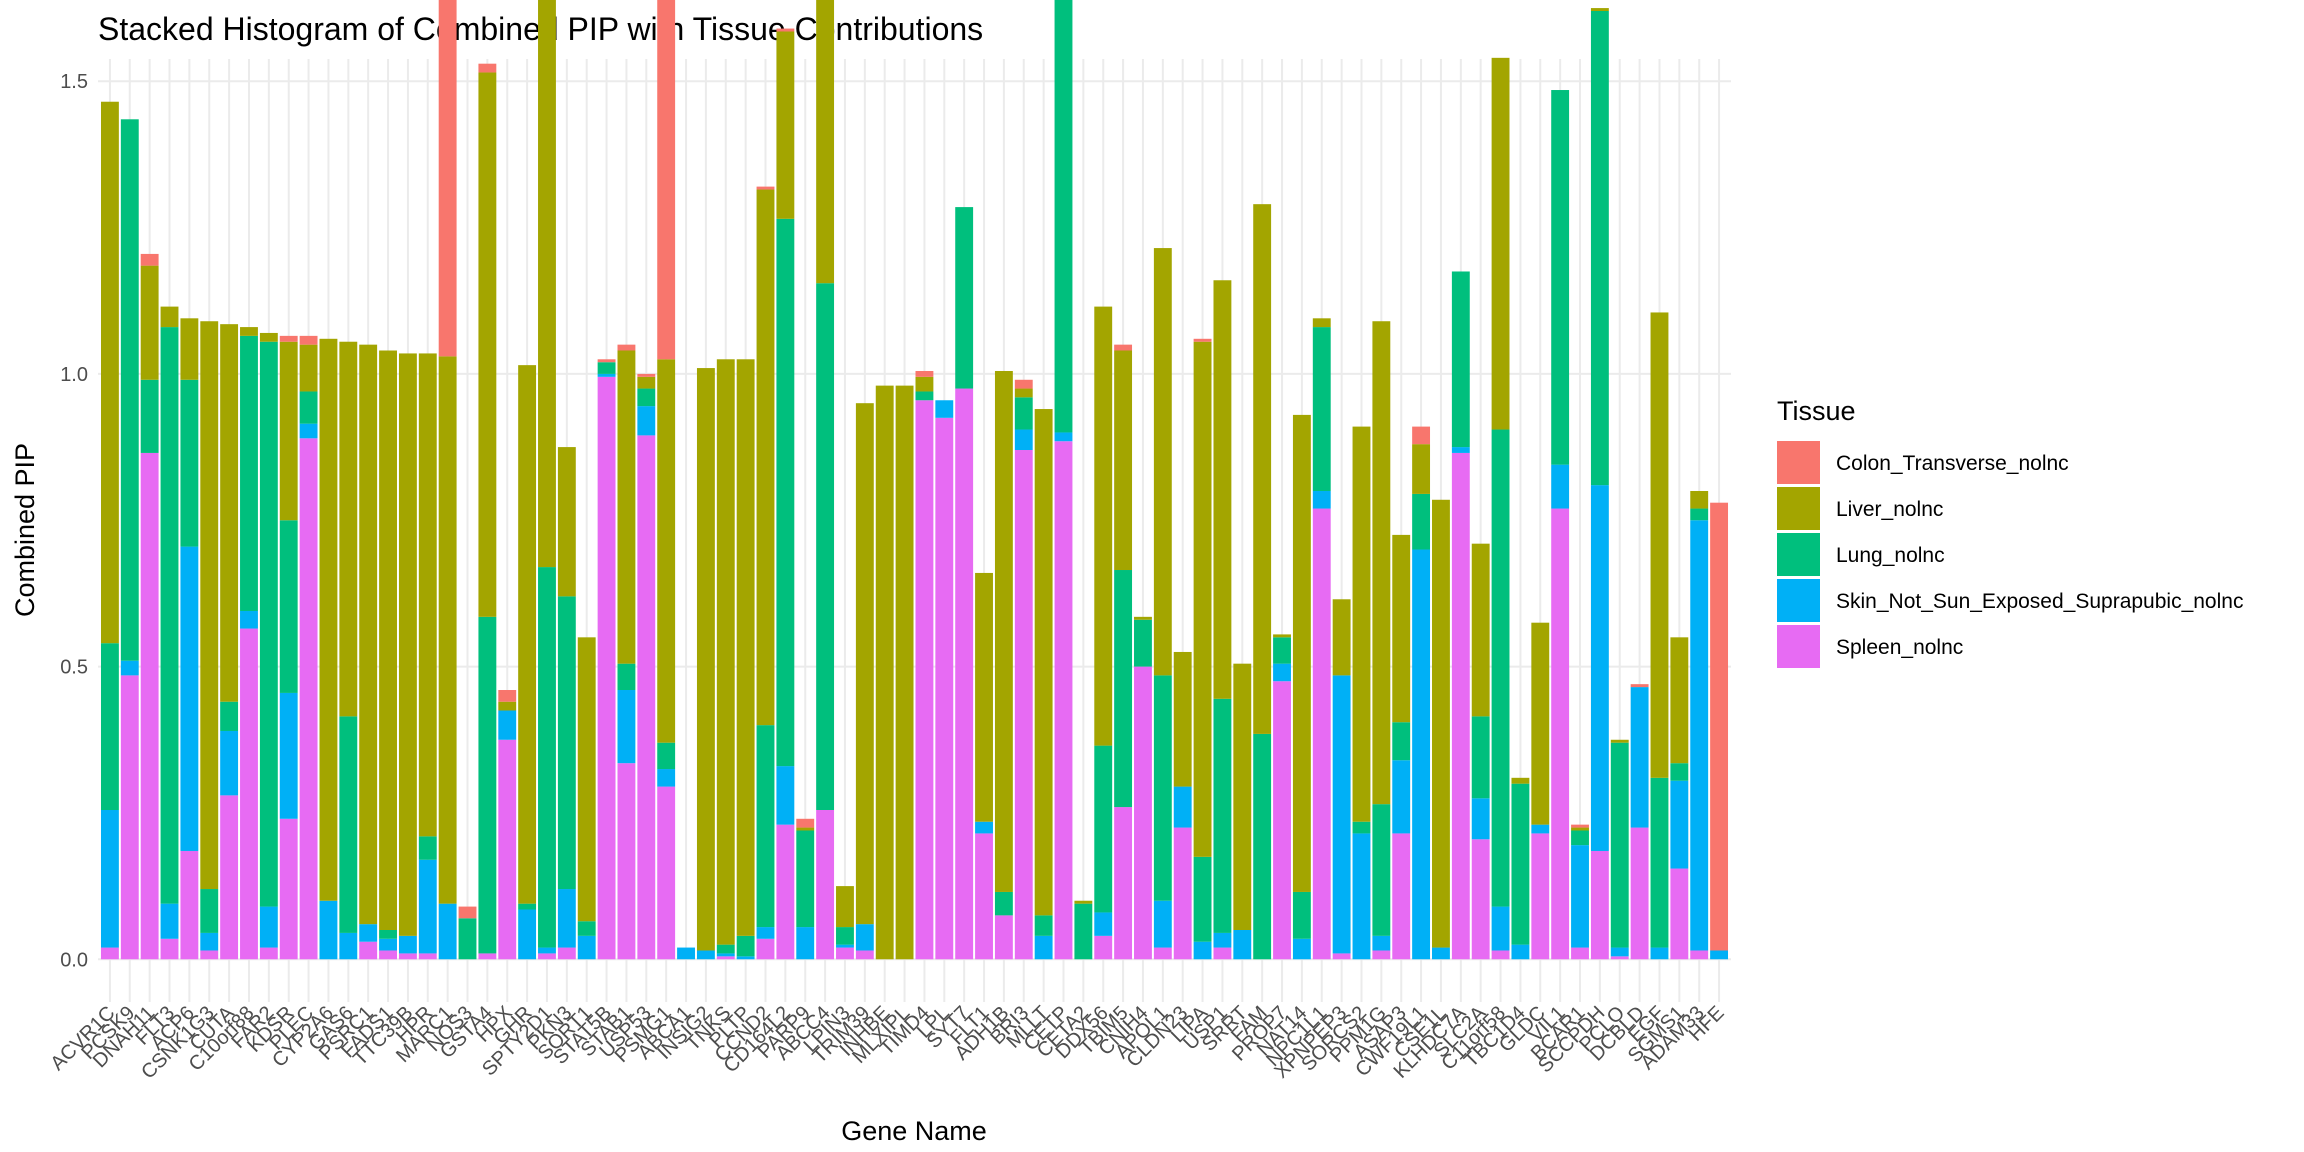 The width and height of the screenshot is (2304, 1152). Describe the element at coordinates (1889, 509) in the screenshot. I see `legend-label: Liver_nolnc` at that location.